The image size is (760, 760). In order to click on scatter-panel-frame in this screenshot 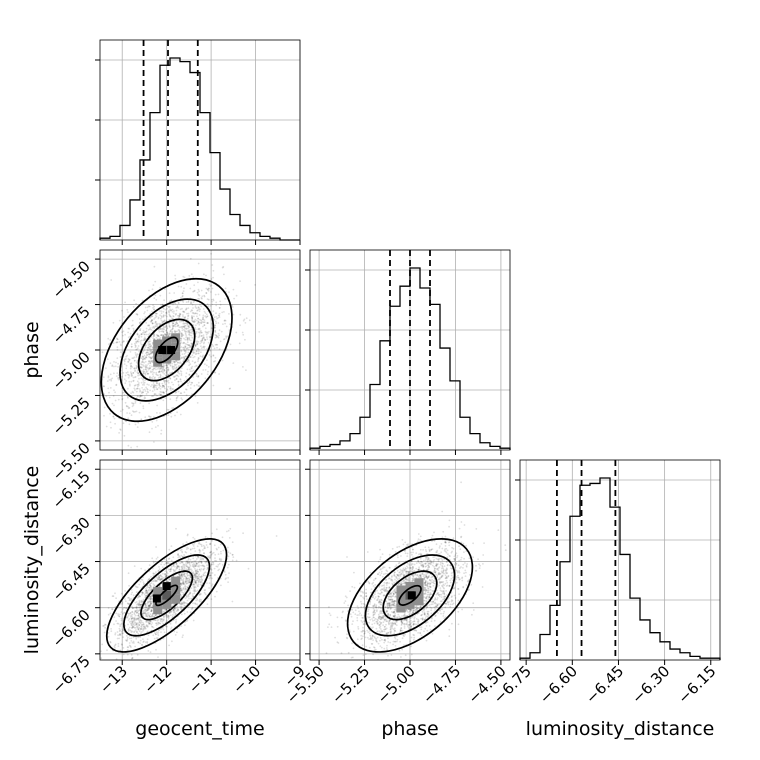, I will do `click(200, 560)`.